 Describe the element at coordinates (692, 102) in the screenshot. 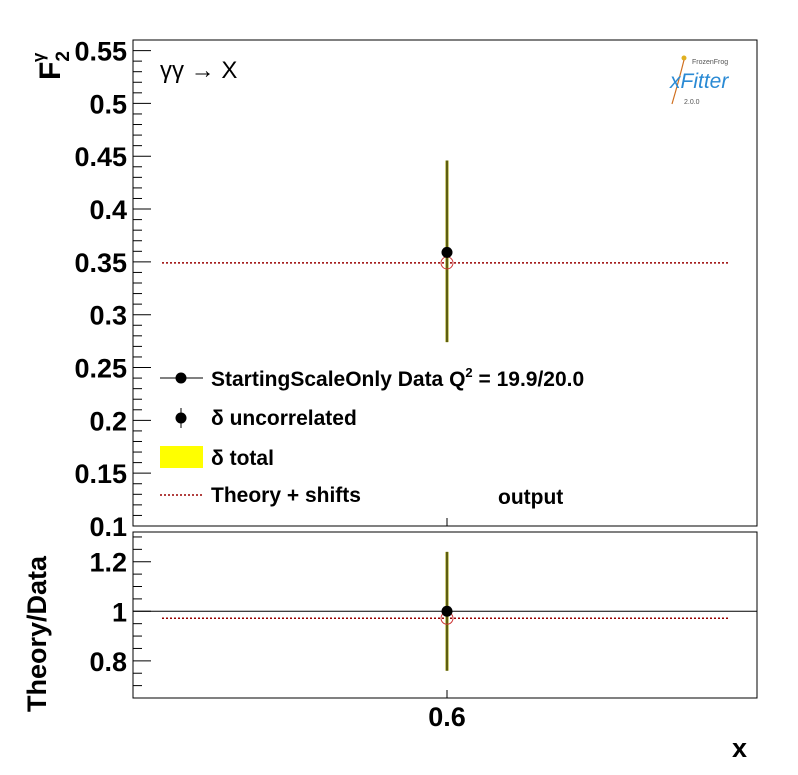

I see `svg-text: 2.0.0` at that location.